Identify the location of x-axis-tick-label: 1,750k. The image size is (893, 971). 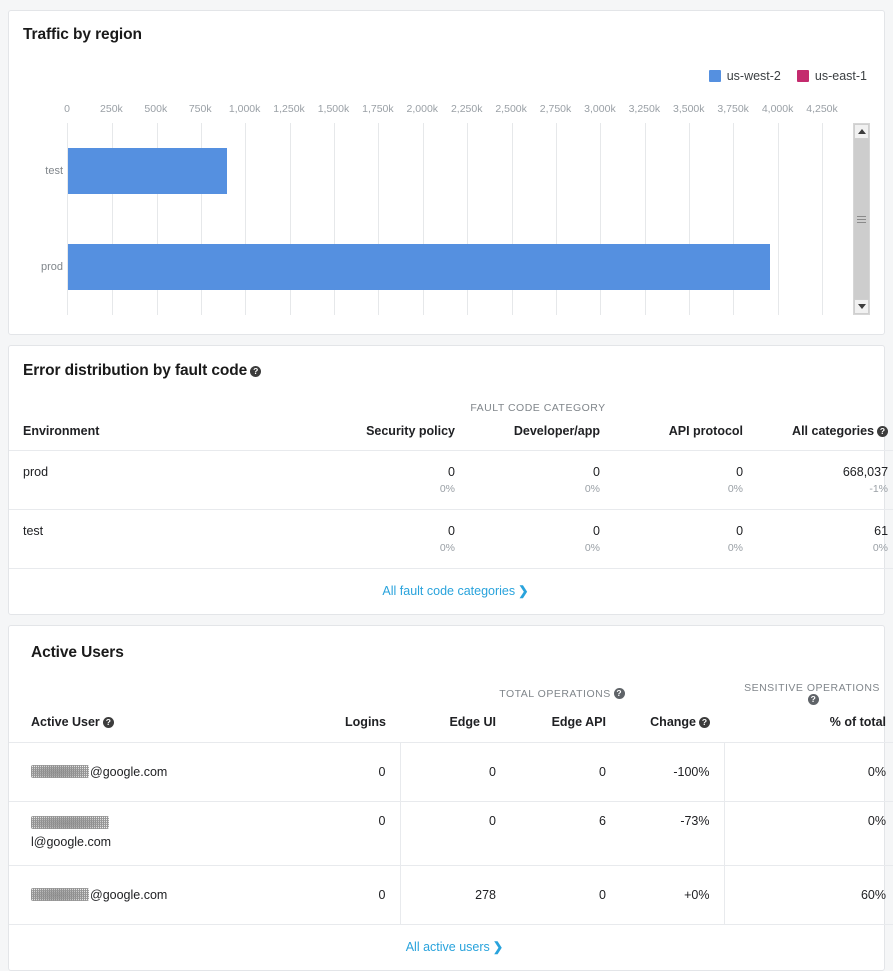
(378, 109).